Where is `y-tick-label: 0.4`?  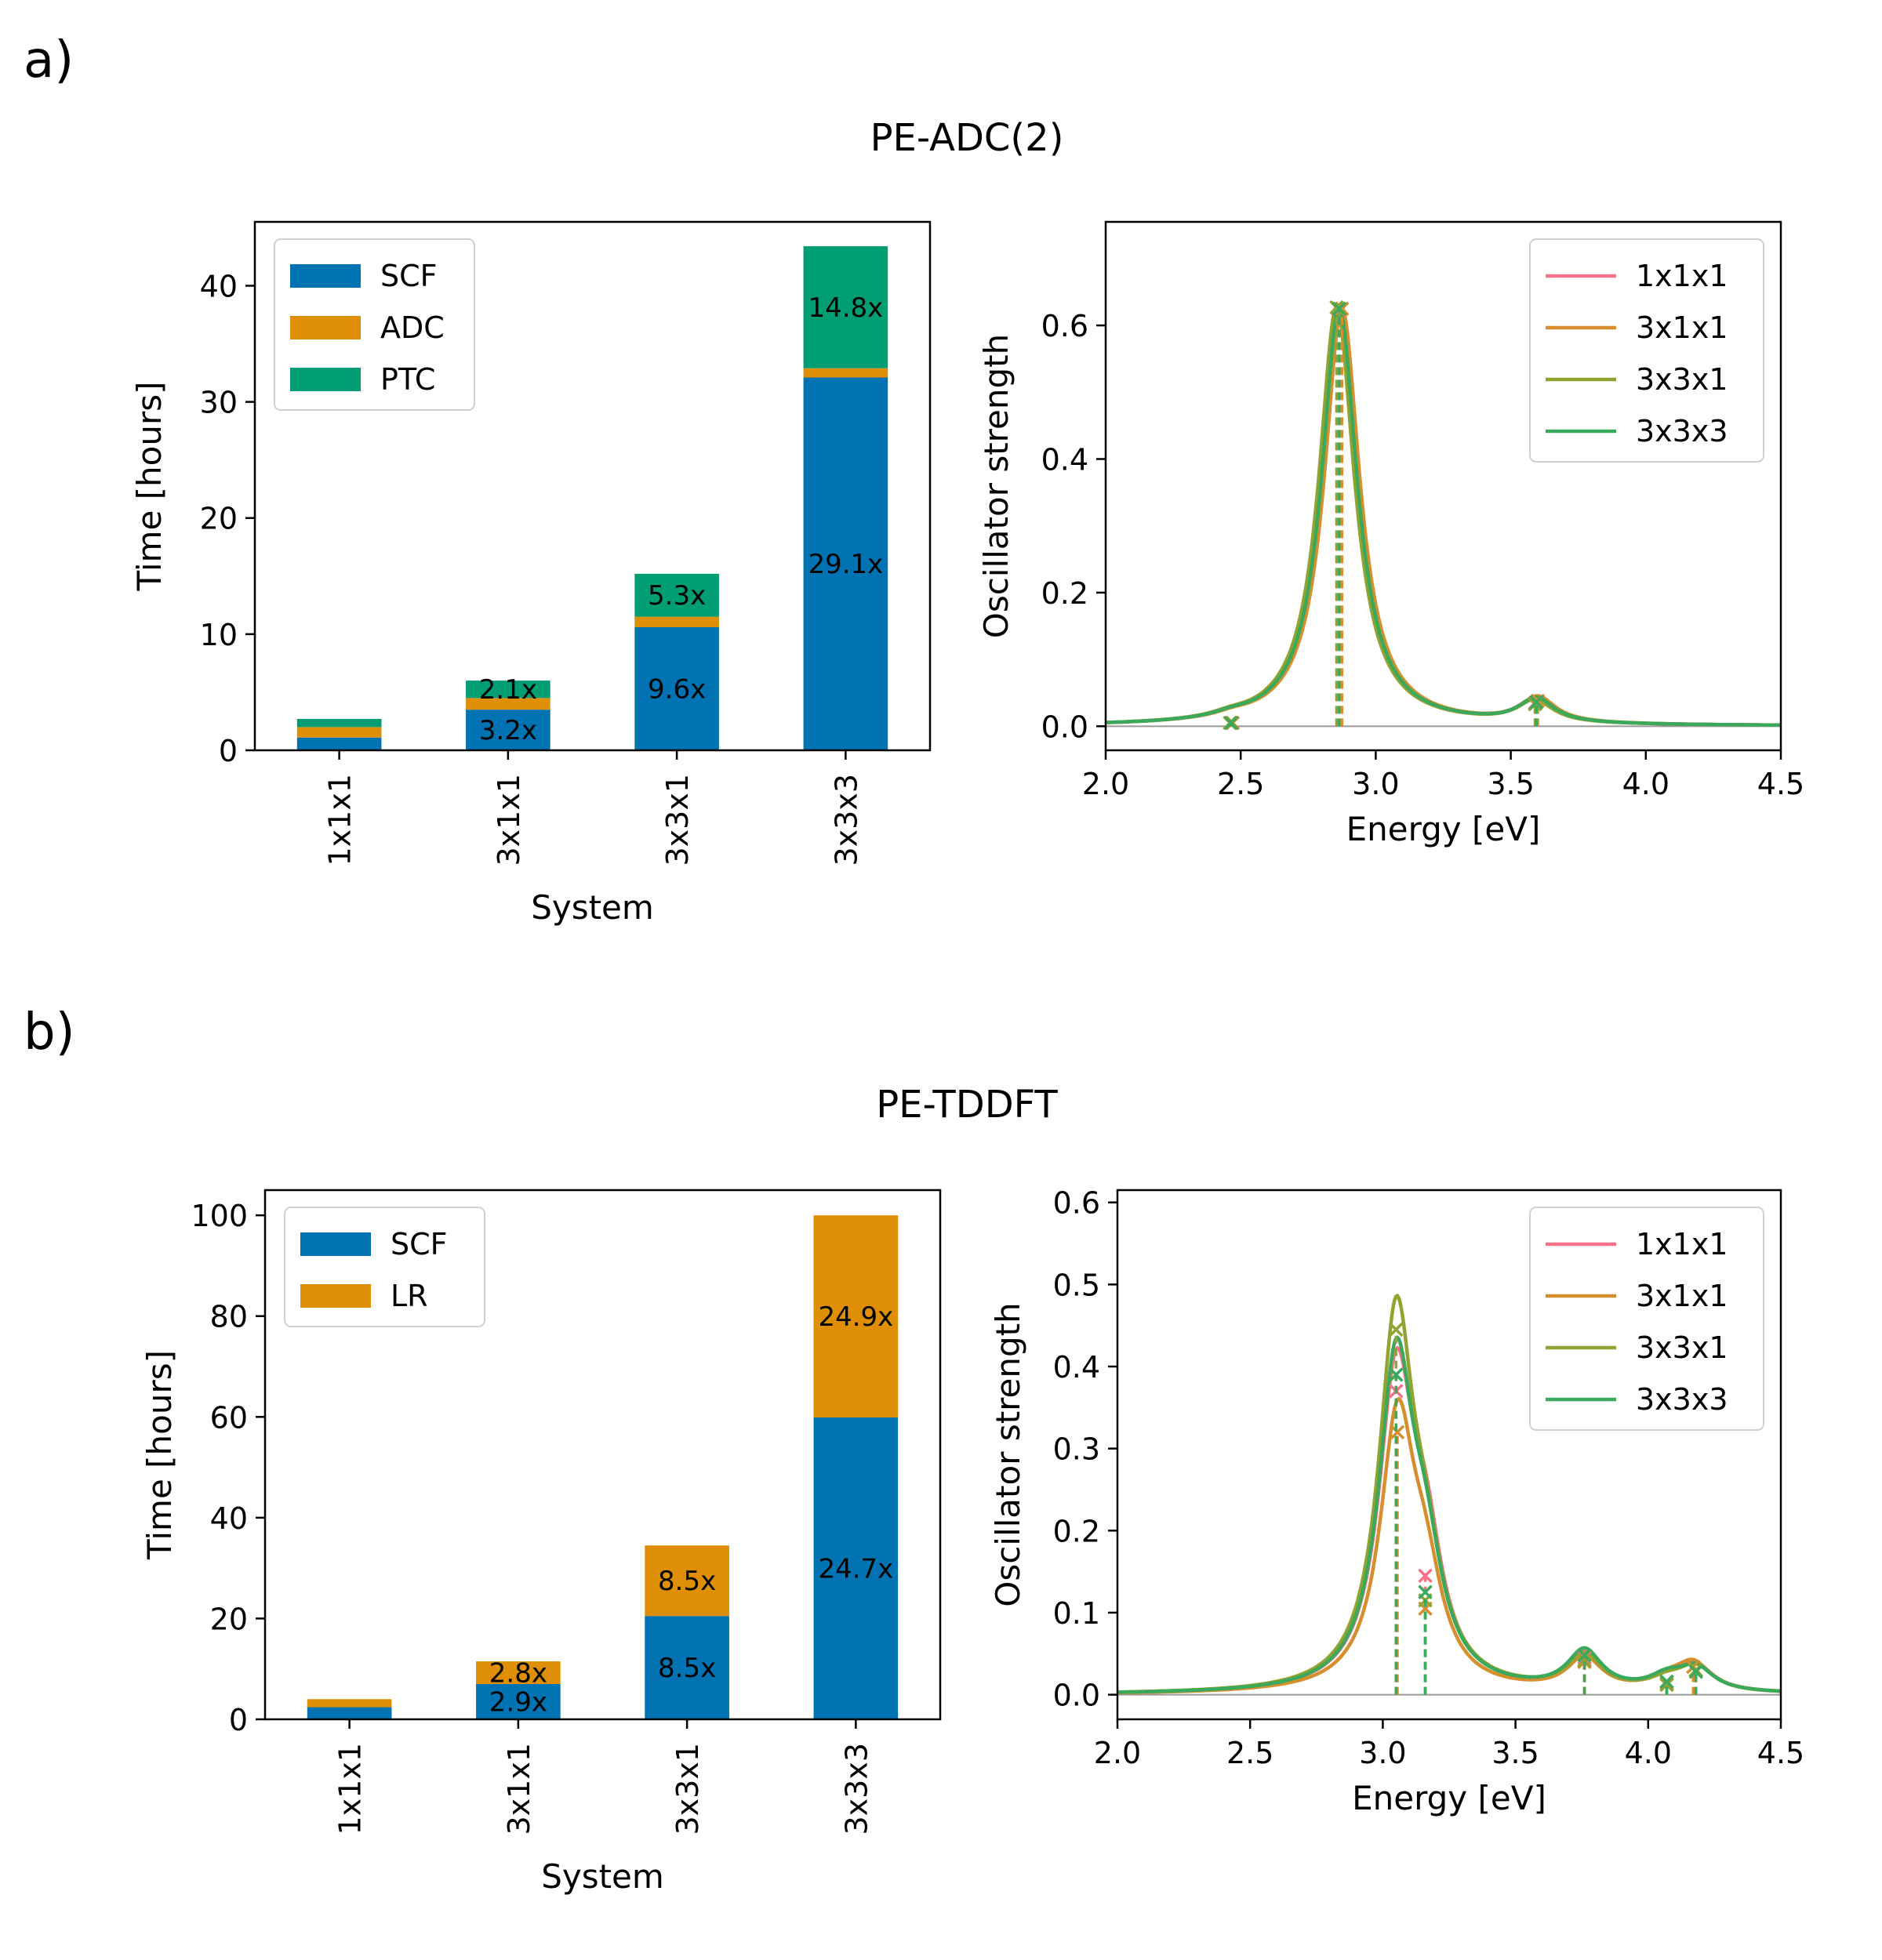
y-tick-label: 0.4 is located at coordinates (1064, 460).